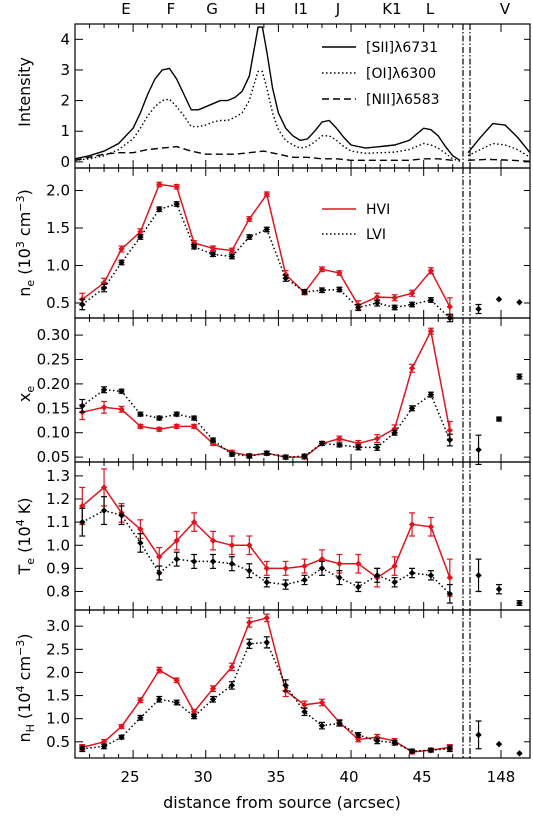 This screenshot has height=818, width=533. What do you see at coordinates (348, 777) in the screenshot?
I see `x-tick-label-40: 40` at bounding box center [348, 777].